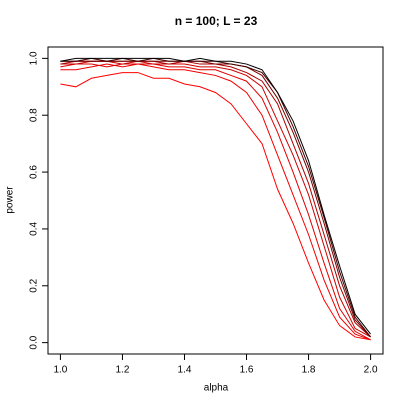 The height and width of the screenshot is (407, 407). What do you see at coordinates (216, 21) in the screenshot?
I see `chart-title: n = 100; L = 23` at bounding box center [216, 21].